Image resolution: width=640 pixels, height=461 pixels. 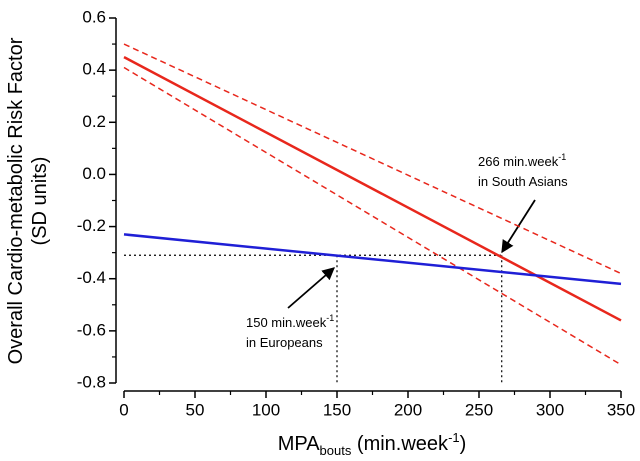 What do you see at coordinates (518, 161) in the screenshot?
I see `annotation-main: 266 min.week` at bounding box center [518, 161].